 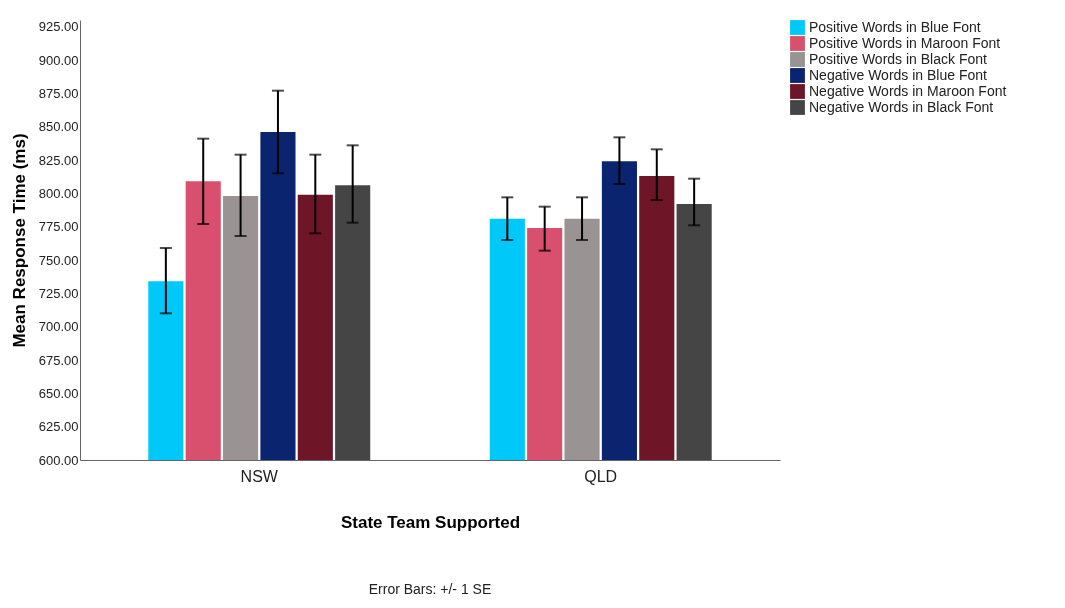 I want to click on legend-label: Positive Words in Black Font, so click(x=898, y=58).